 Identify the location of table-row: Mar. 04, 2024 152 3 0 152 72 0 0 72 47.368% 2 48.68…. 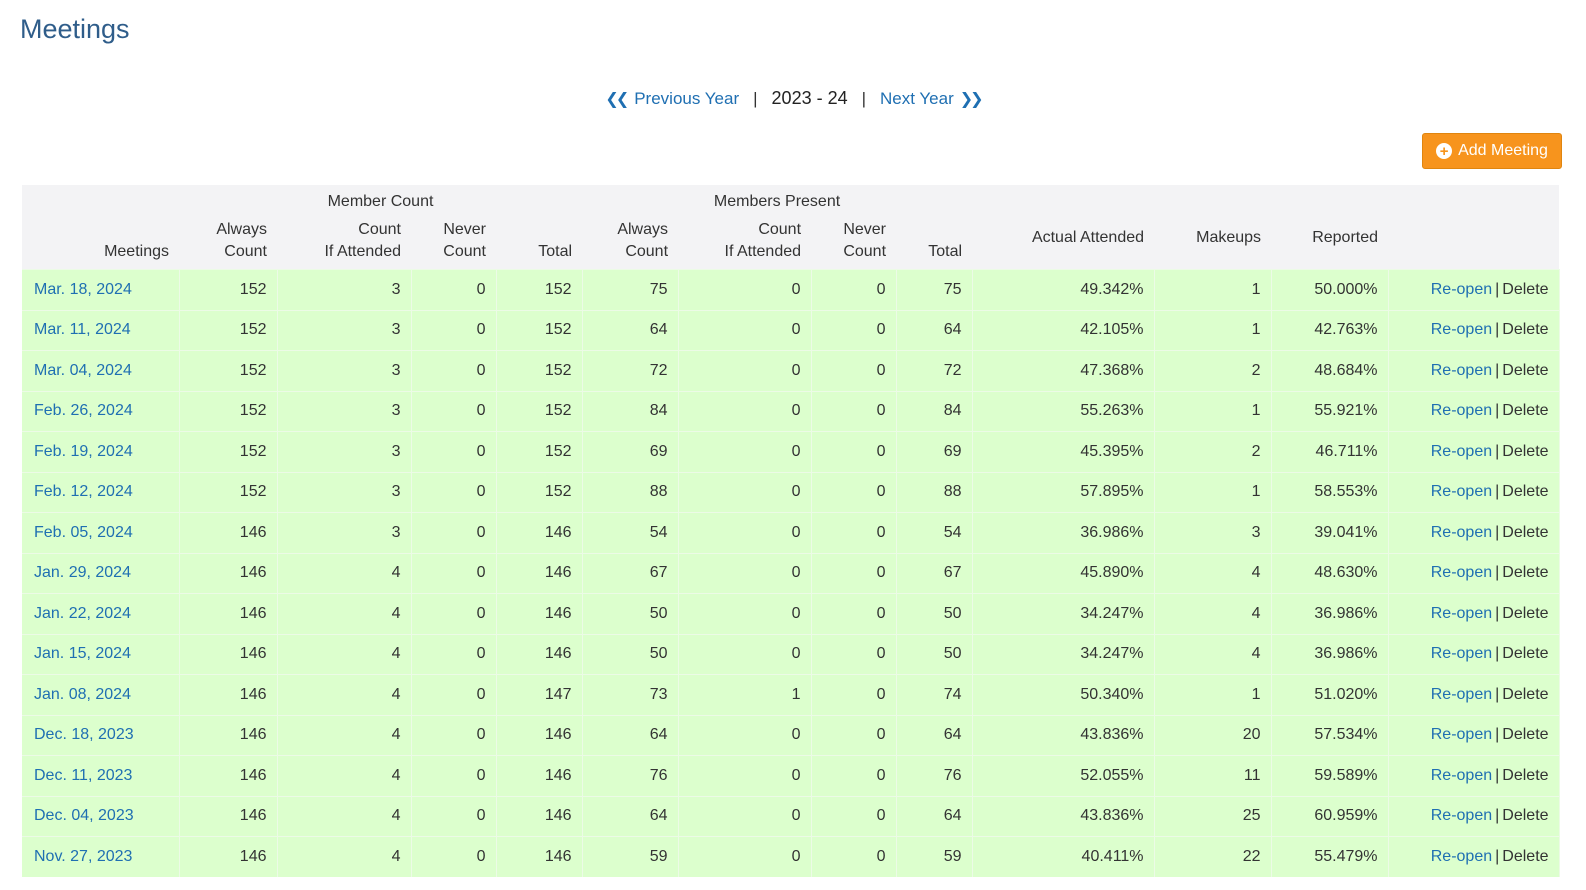
(791, 370).